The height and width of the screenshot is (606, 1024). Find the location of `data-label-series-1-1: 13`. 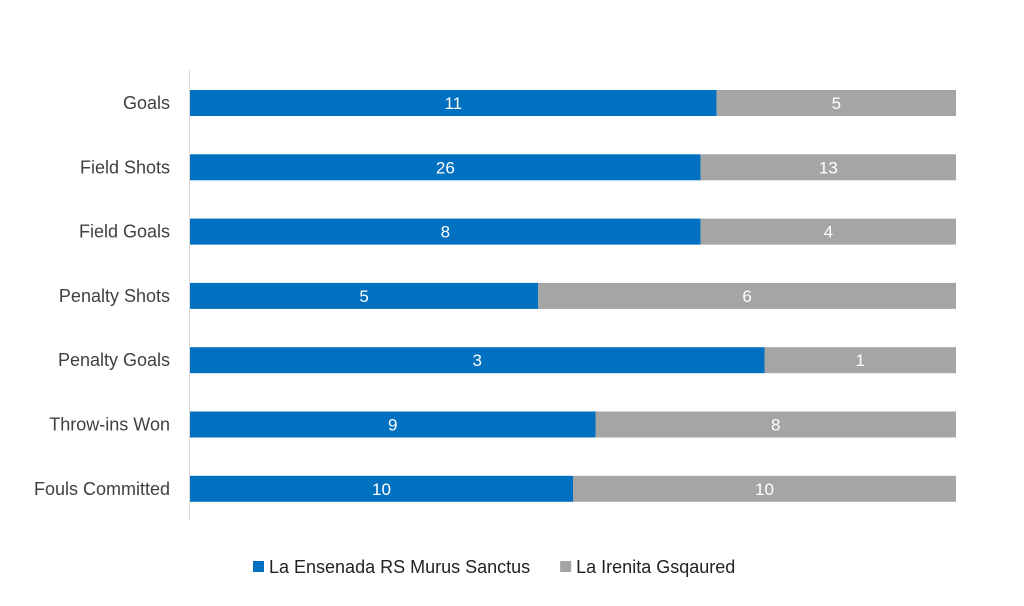

data-label-series-1-1: 13 is located at coordinates (828, 167).